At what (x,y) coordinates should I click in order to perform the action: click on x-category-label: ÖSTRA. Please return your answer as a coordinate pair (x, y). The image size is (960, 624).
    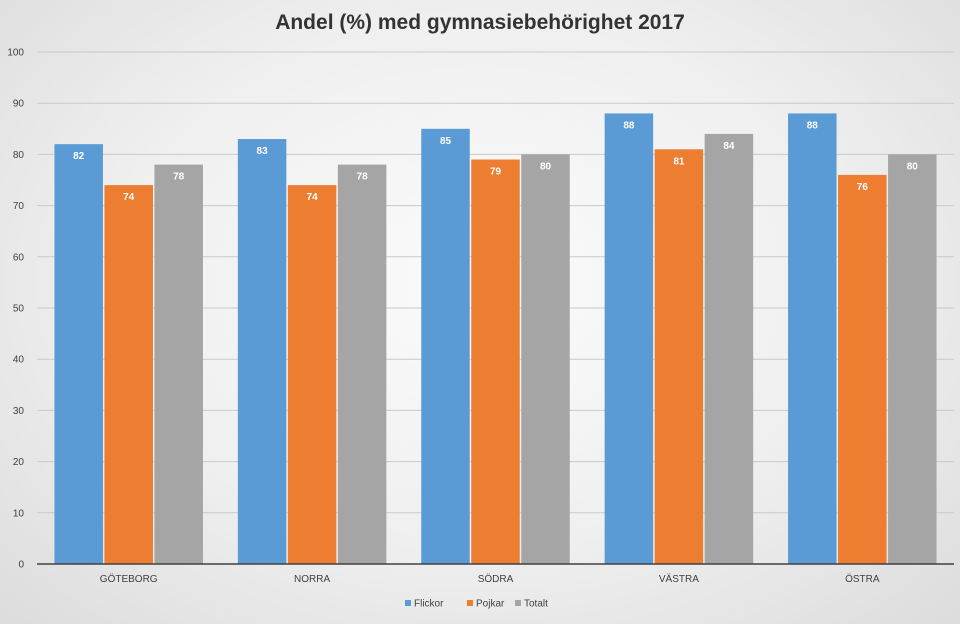
    Looking at the image, I should click on (862, 579).